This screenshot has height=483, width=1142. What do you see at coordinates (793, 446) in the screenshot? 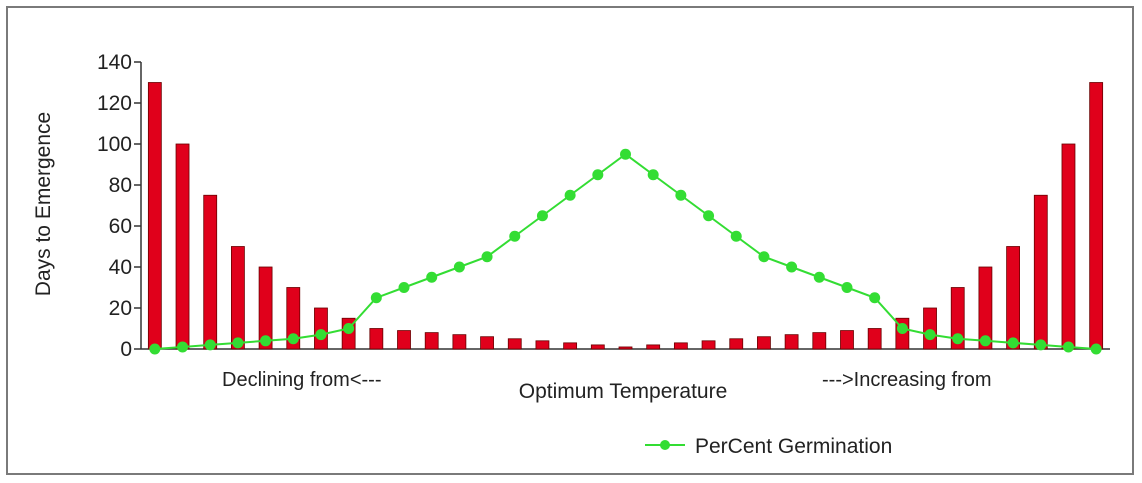
I see `legend-label: PerCent Germination` at bounding box center [793, 446].